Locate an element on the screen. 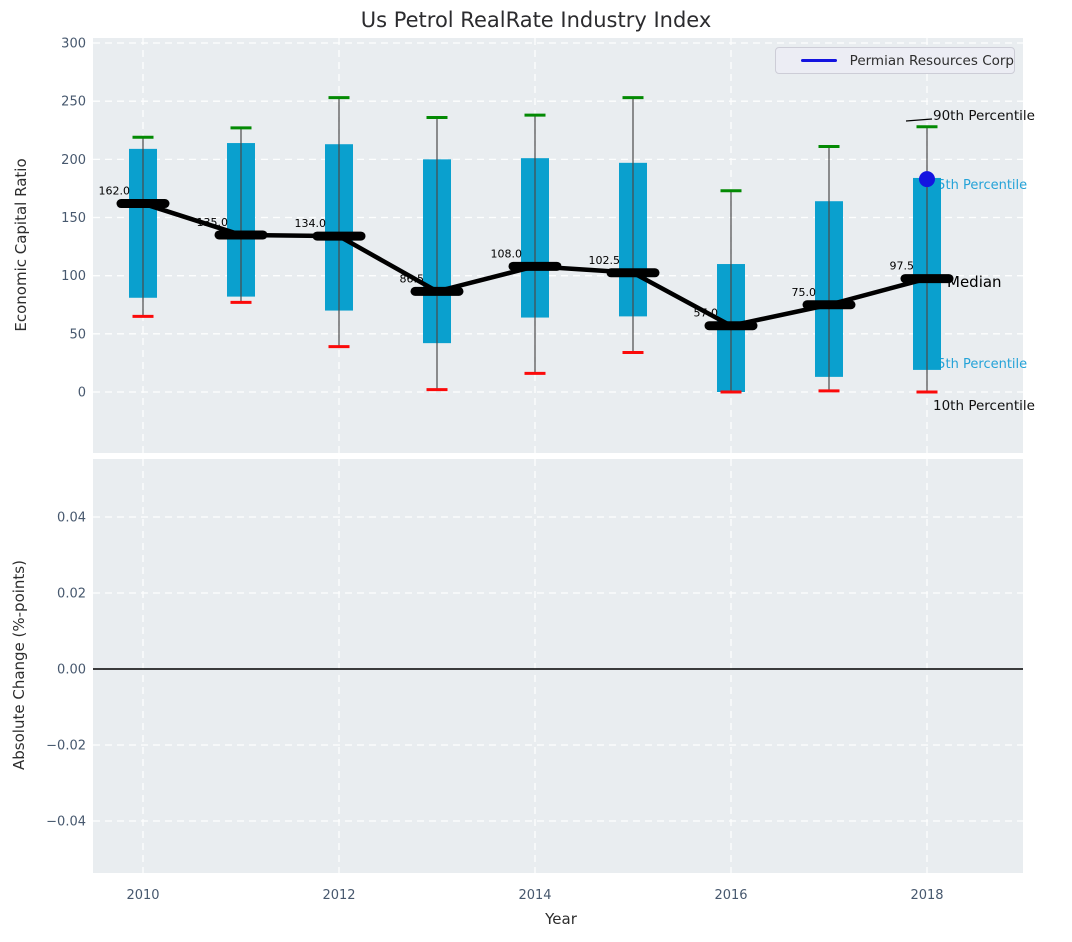  box-group-2012 is located at coordinates (339, 222).